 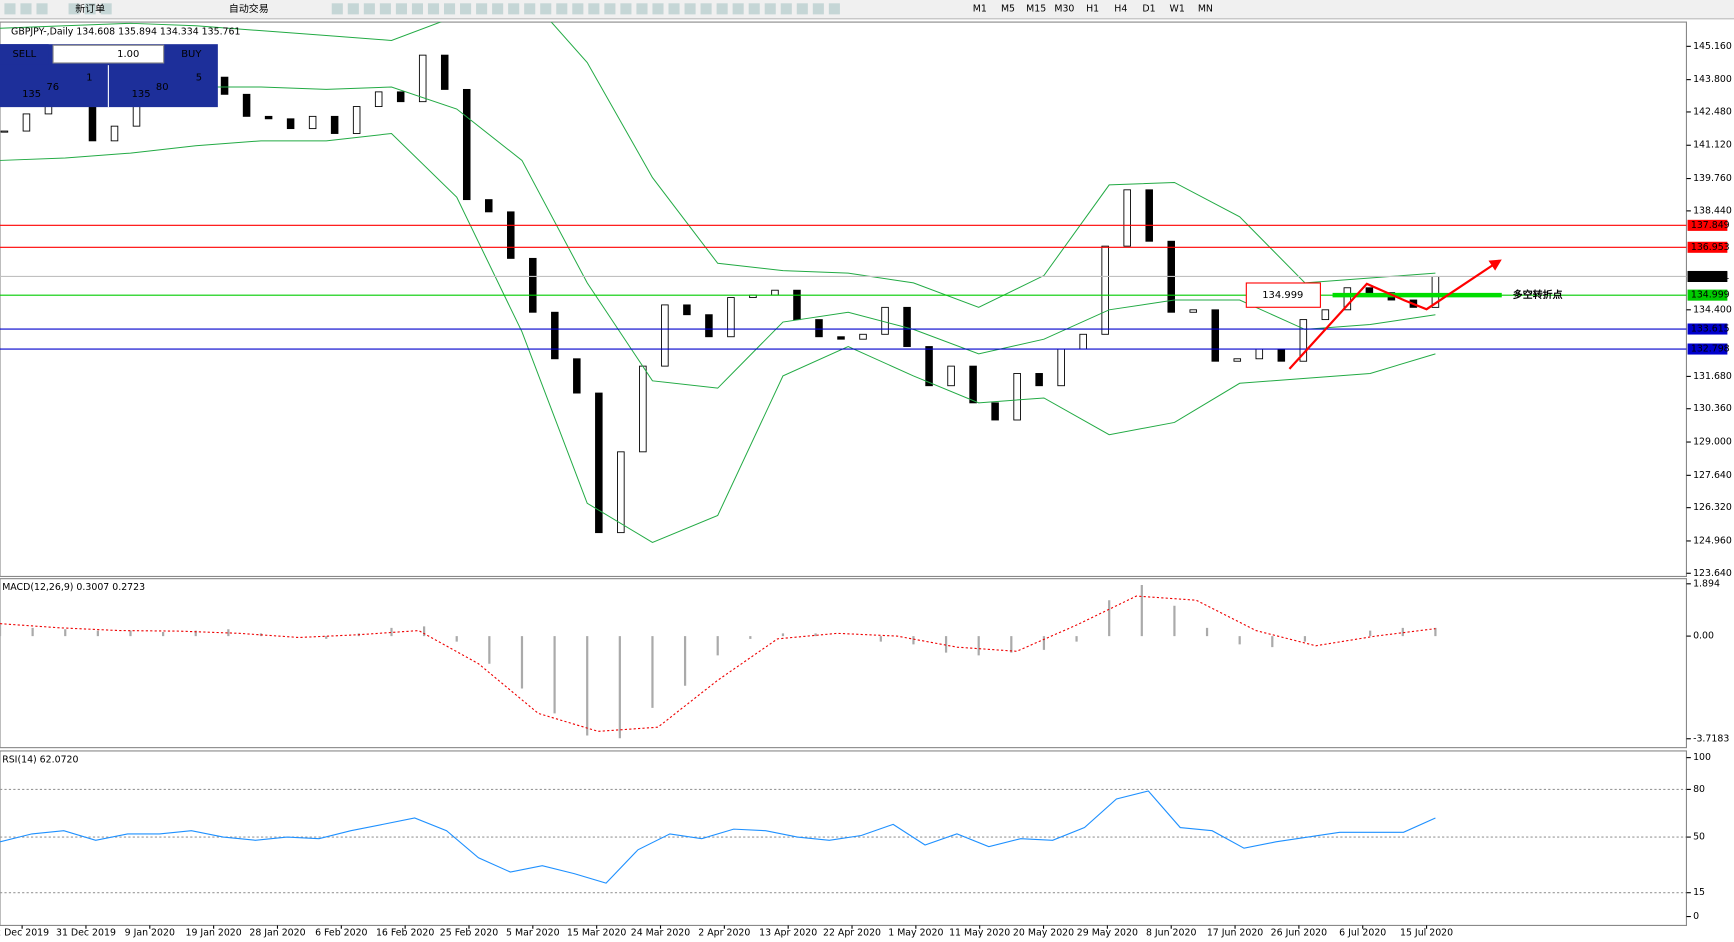 I want to click on date-label: 28 Jan 2020, so click(x=277, y=933).